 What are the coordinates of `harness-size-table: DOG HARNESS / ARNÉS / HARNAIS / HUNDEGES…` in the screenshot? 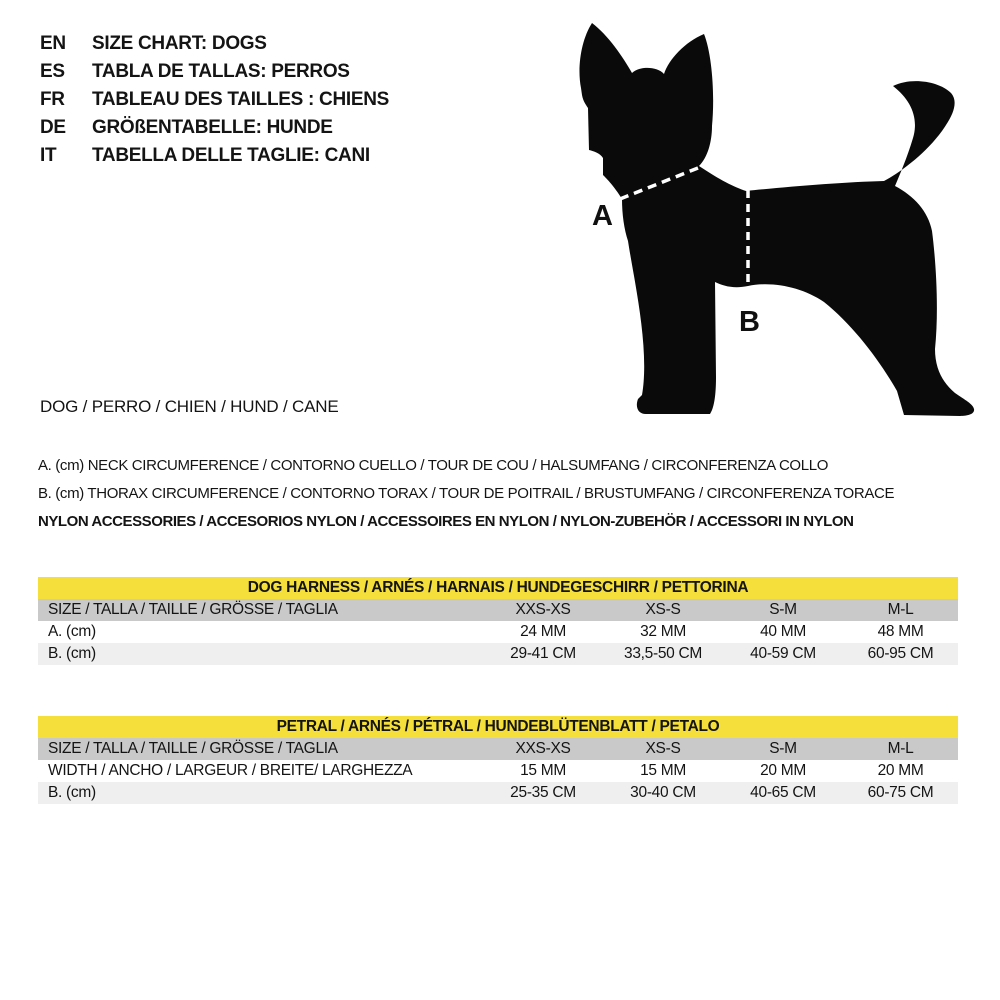 It's located at (498, 621).